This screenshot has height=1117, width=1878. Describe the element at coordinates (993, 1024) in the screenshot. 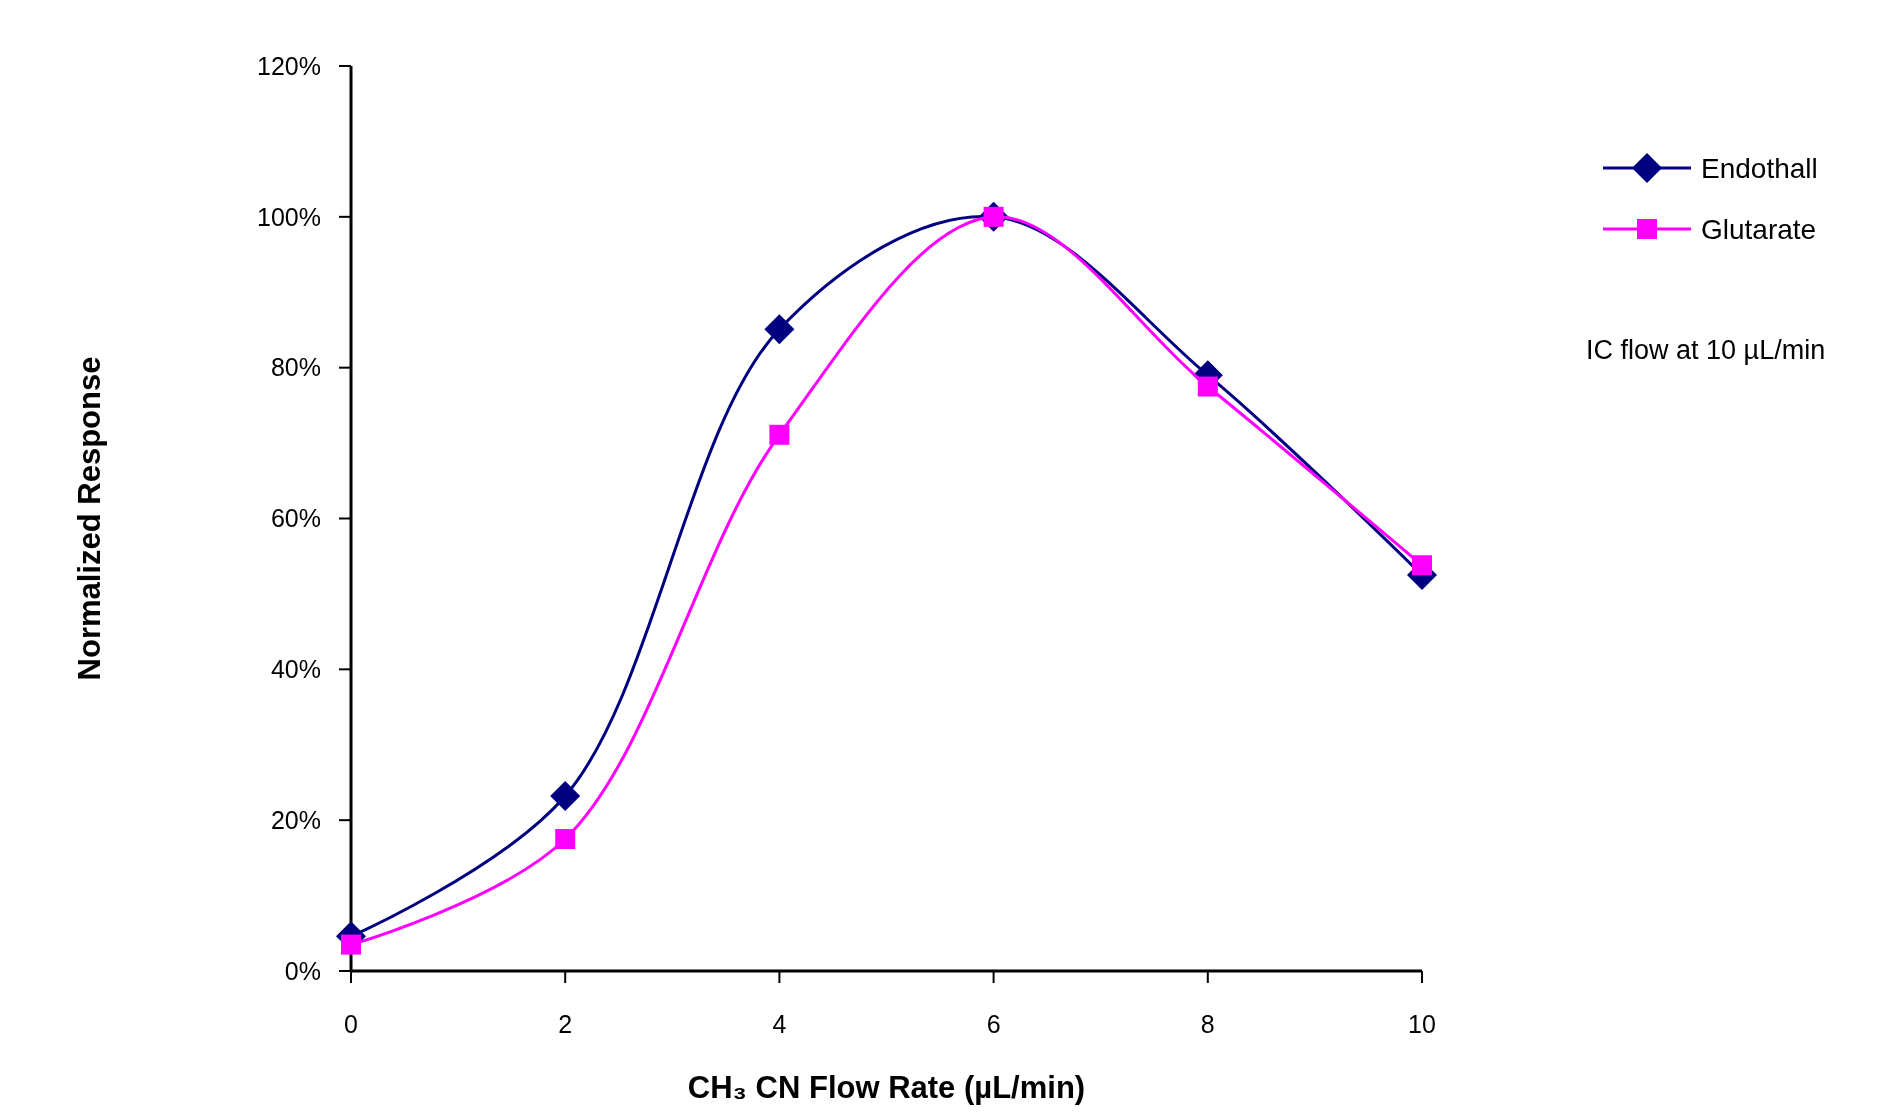

I see `x-tick-label: 6` at that location.